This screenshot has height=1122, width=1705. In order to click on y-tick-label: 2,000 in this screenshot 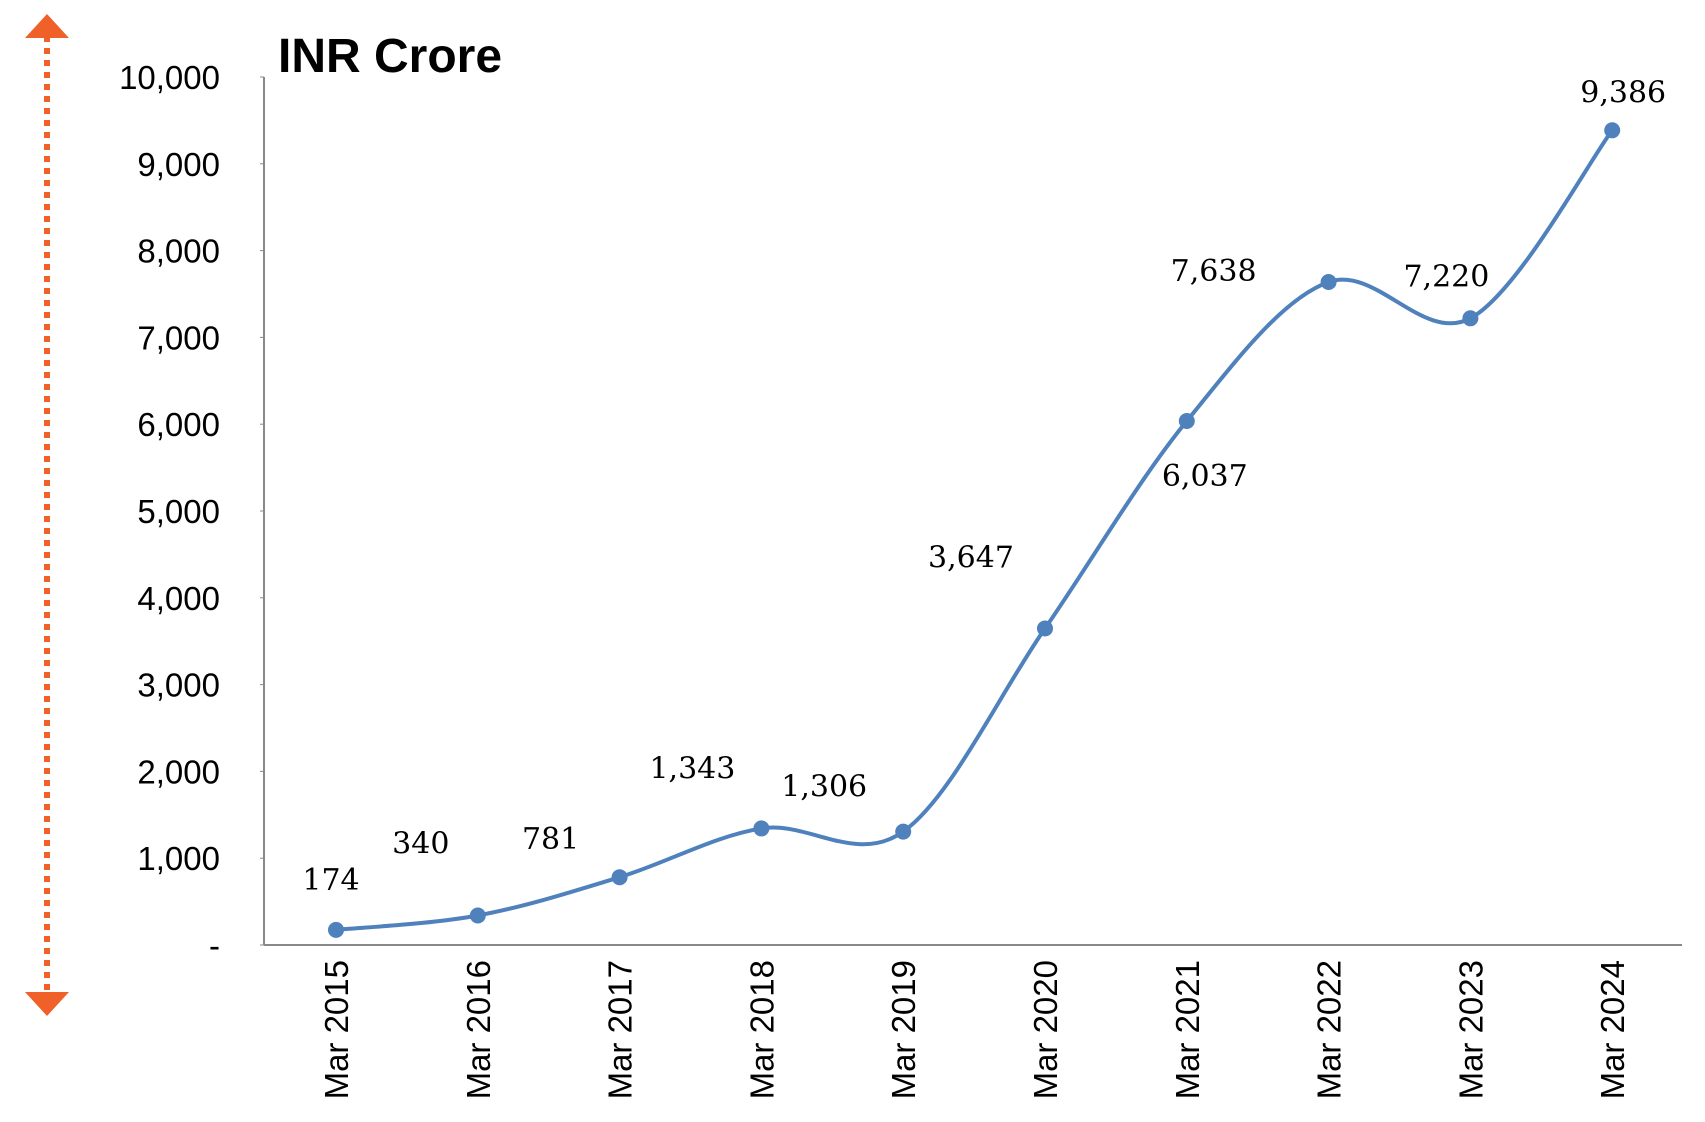, I will do `click(178, 771)`.